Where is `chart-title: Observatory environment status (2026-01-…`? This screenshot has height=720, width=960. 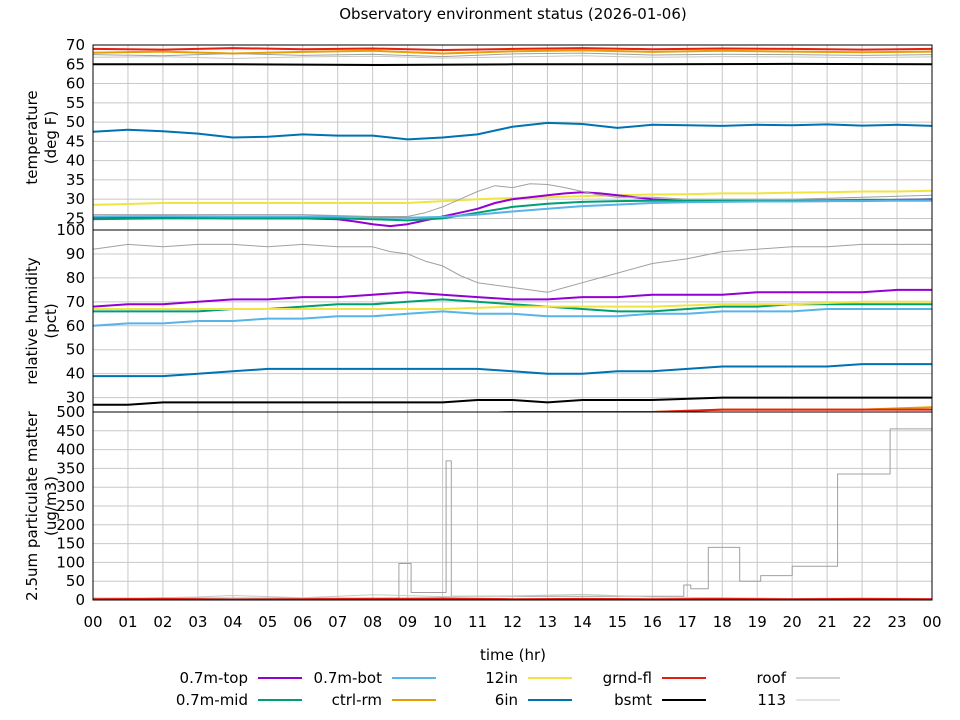
chart-title: Observatory environment status (2026-01-… is located at coordinates (513, 14).